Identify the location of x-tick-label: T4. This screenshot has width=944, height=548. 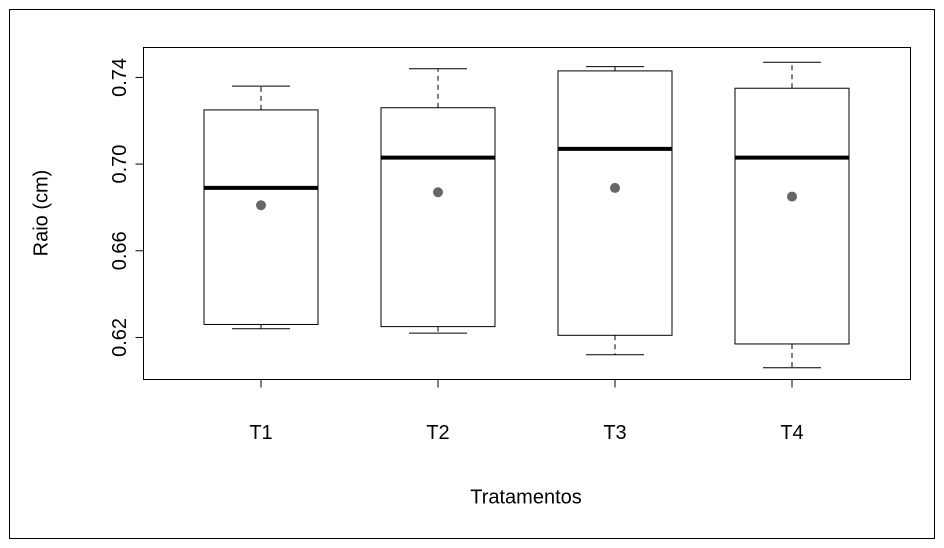
(791, 433).